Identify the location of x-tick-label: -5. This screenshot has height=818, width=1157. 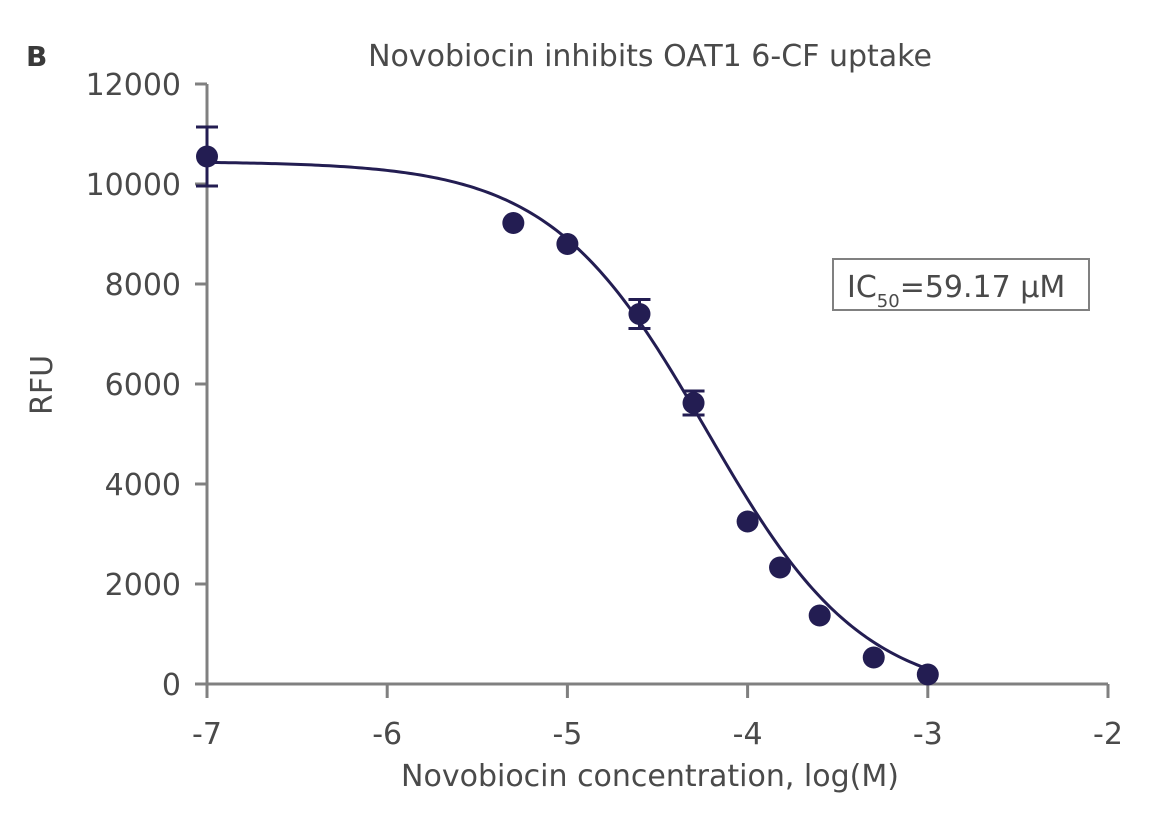
(567, 734).